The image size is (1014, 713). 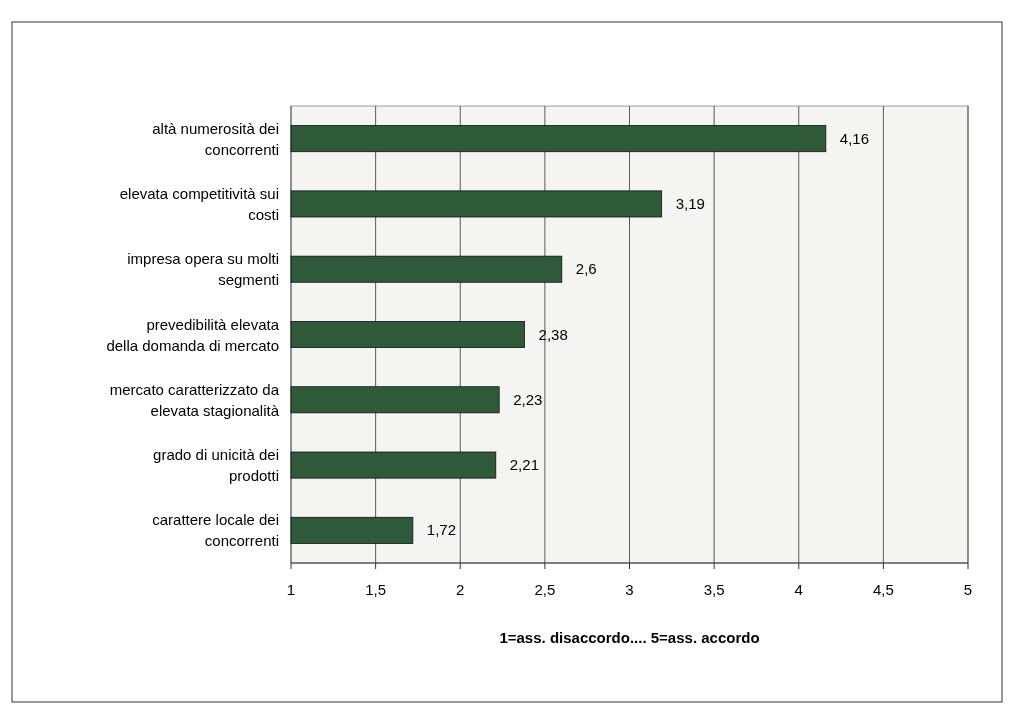 What do you see at coordinates (194, 399) in the screenshot?
I see `y-tick-label: mercato caratterizzato da elevata stagionalità` at bounding box center [194, 399].